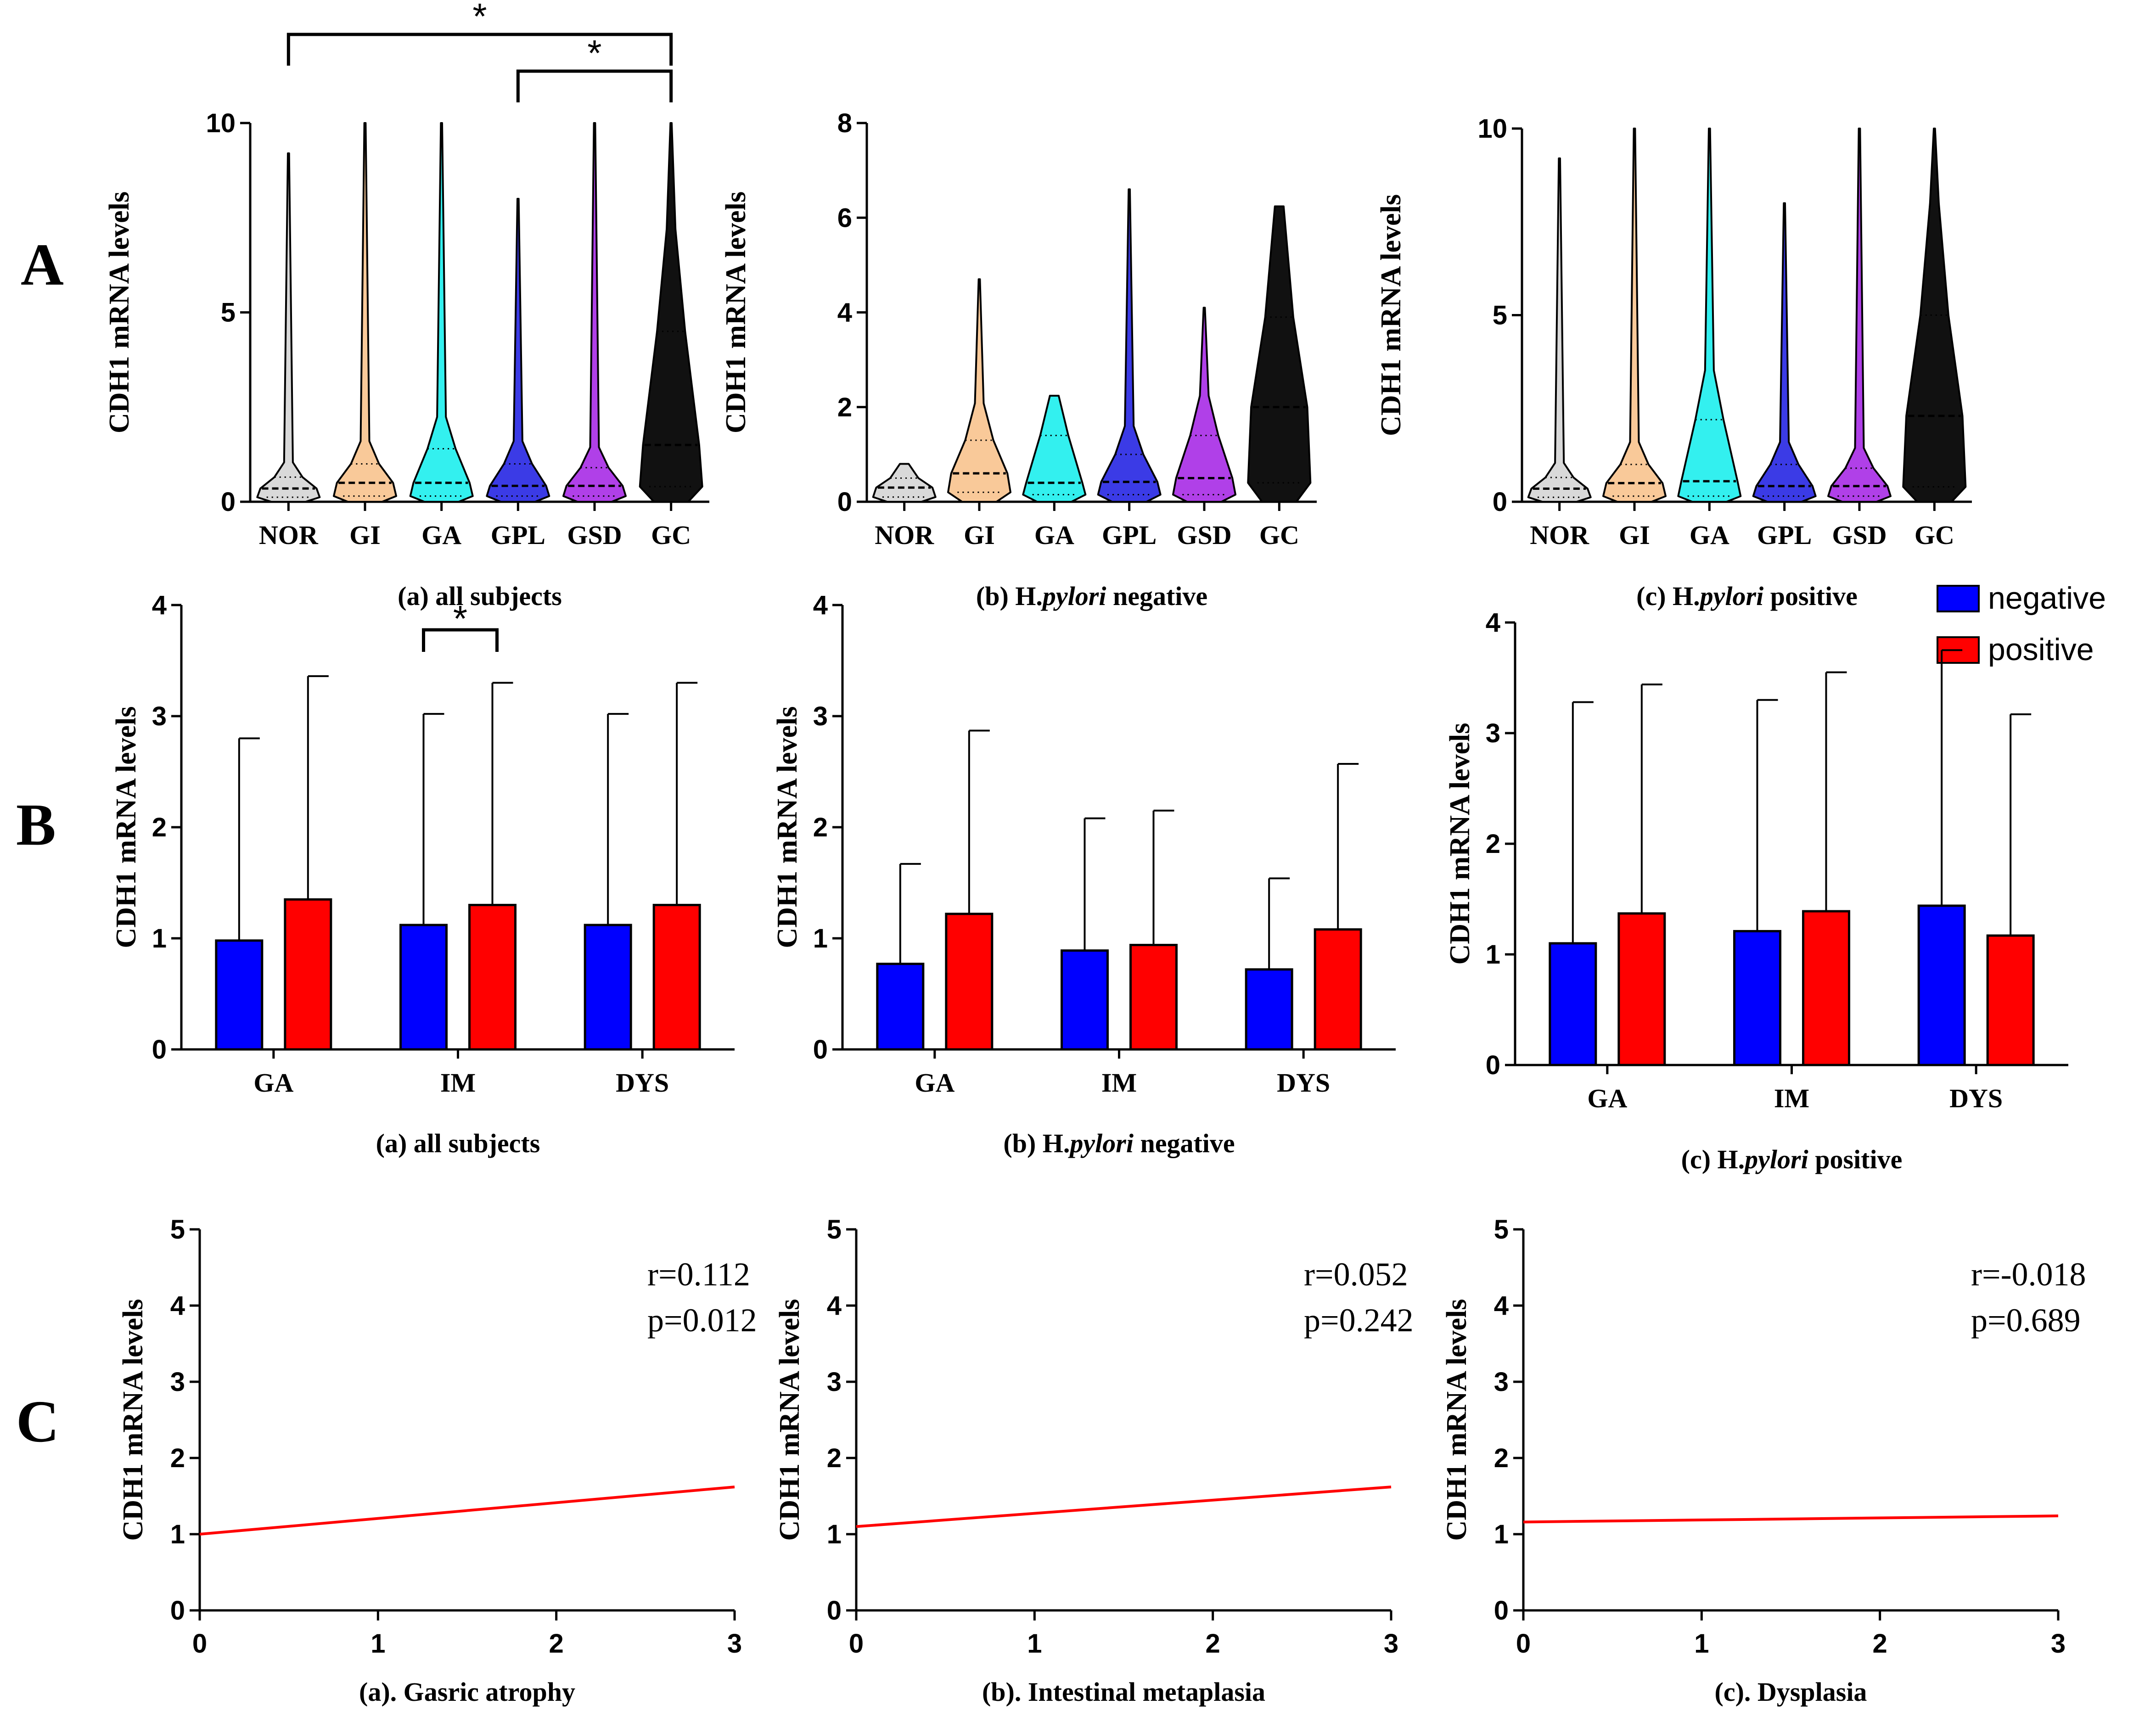 The width and height of the screenshot is (2156, 1710). Describe the element at coordinates (460, 619) in the screenshot. I see `significance-star: *` at that location.